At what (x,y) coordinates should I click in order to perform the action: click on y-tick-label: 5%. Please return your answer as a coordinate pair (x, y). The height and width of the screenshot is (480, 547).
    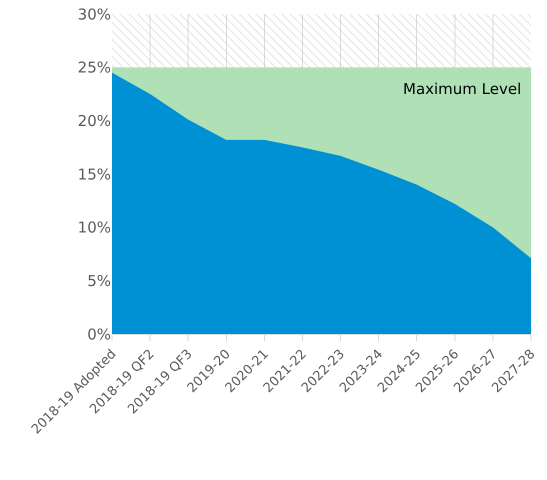
    Looking at the image, I should click on (99, 281).